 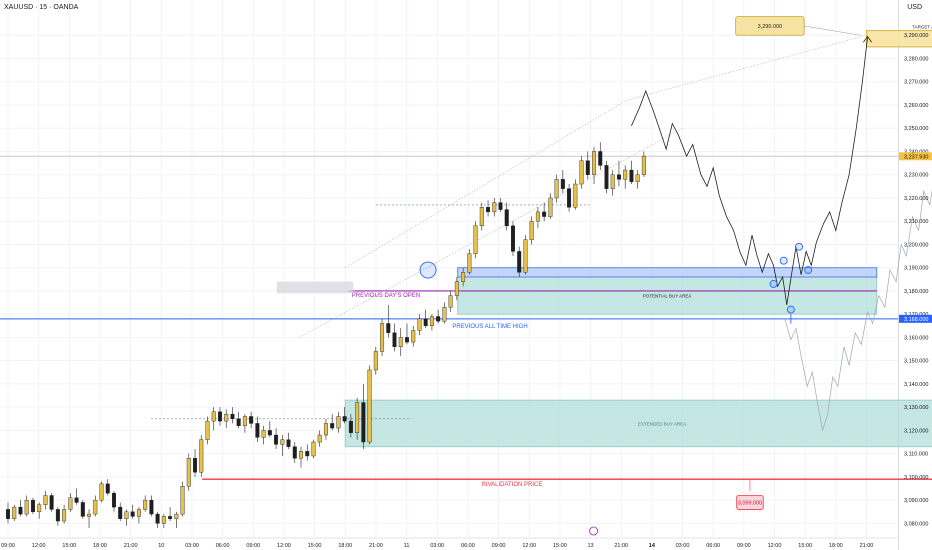 What do you see at coordinates (916, 199) in the screenshot?
I see `y-tick-label: 3,220.000` at bounding box center [916, 199].